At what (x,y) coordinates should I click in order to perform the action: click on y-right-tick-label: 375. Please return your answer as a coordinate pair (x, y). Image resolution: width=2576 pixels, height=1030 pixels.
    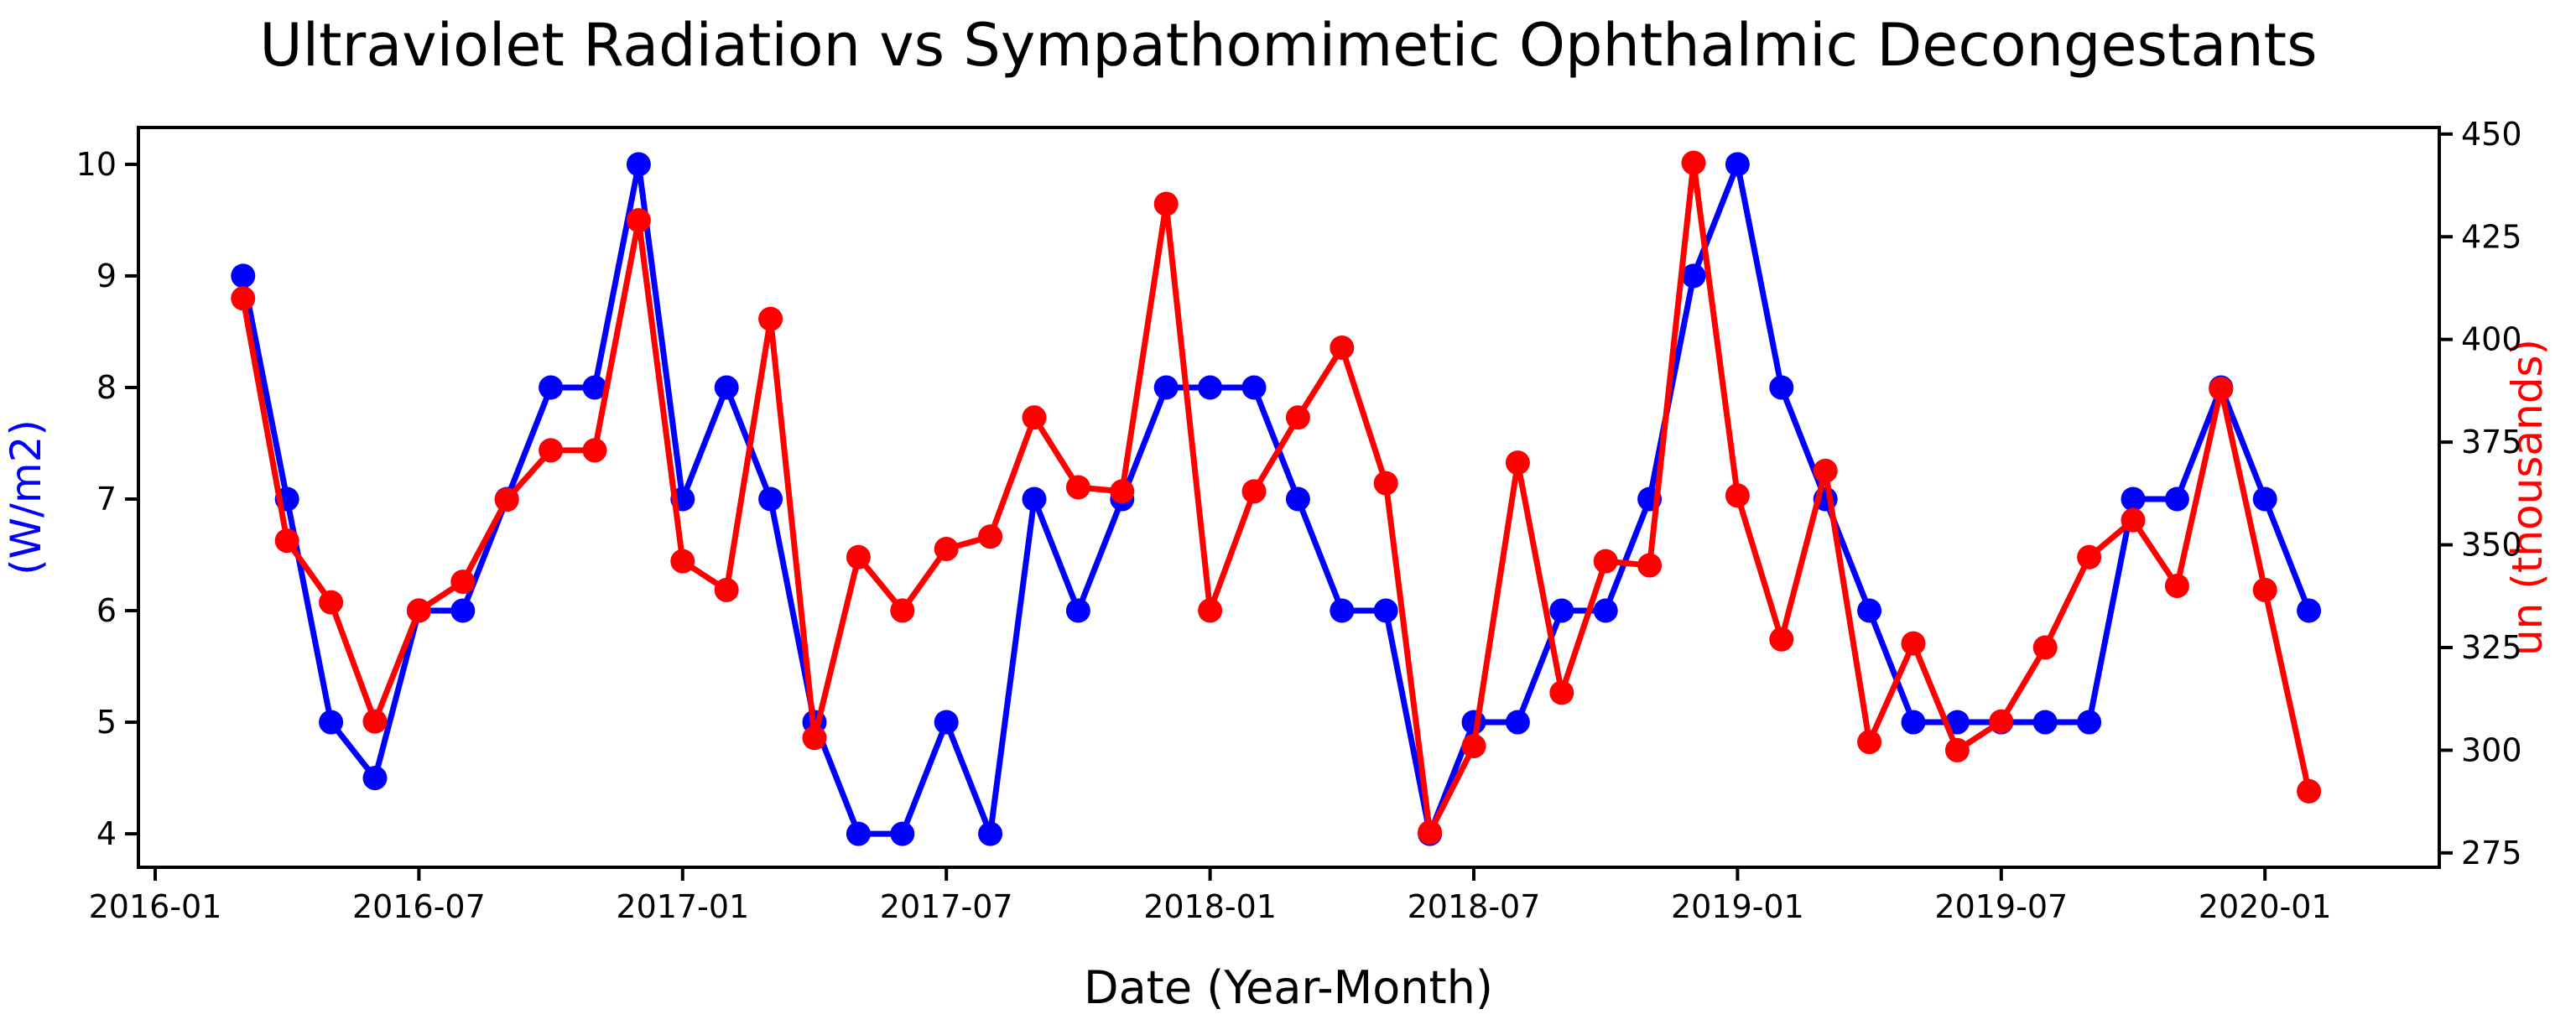
    Looking at the image, I should click on (2491, 442).